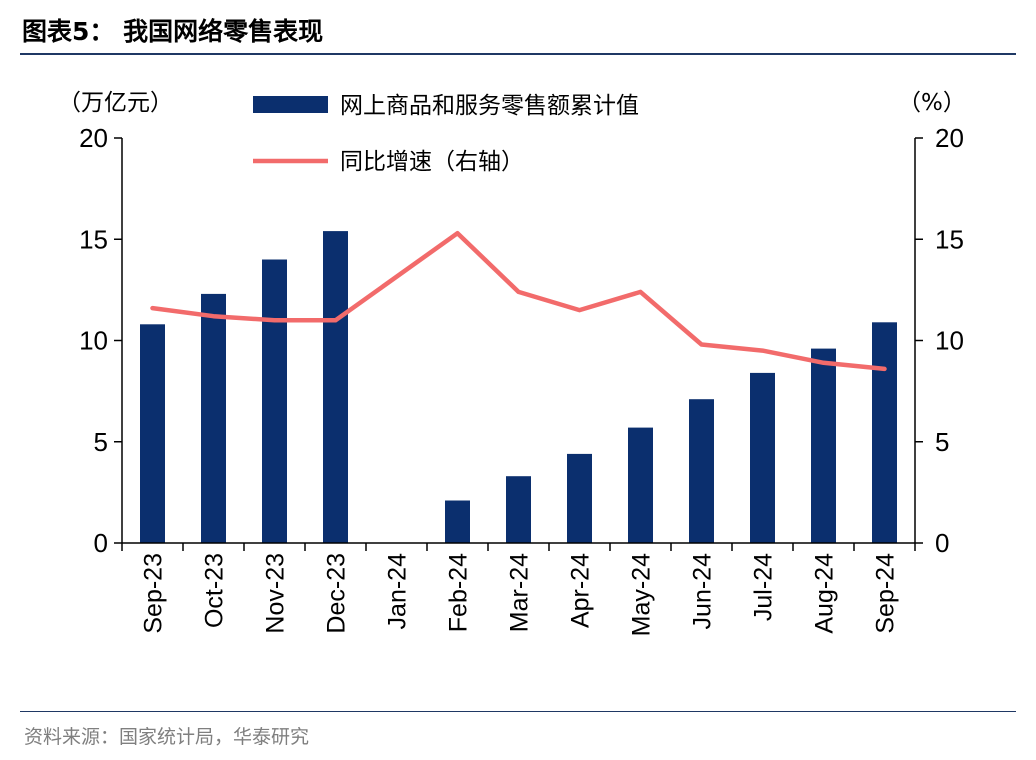 The image size is (1036, 760). I want to click on left-tick-label: 20, so click(93, 138).